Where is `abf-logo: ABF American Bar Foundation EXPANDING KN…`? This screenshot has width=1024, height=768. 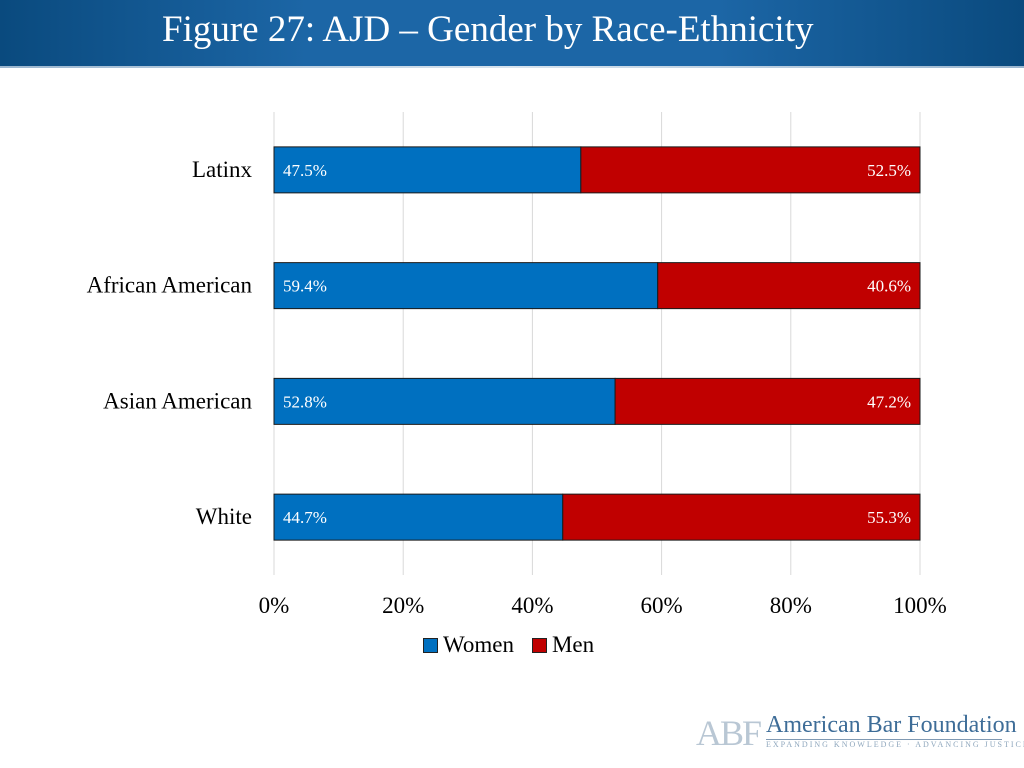
abf-logo: ABF American Bar Foundation EXPANDING KN… is located at coordinates (860, 732).